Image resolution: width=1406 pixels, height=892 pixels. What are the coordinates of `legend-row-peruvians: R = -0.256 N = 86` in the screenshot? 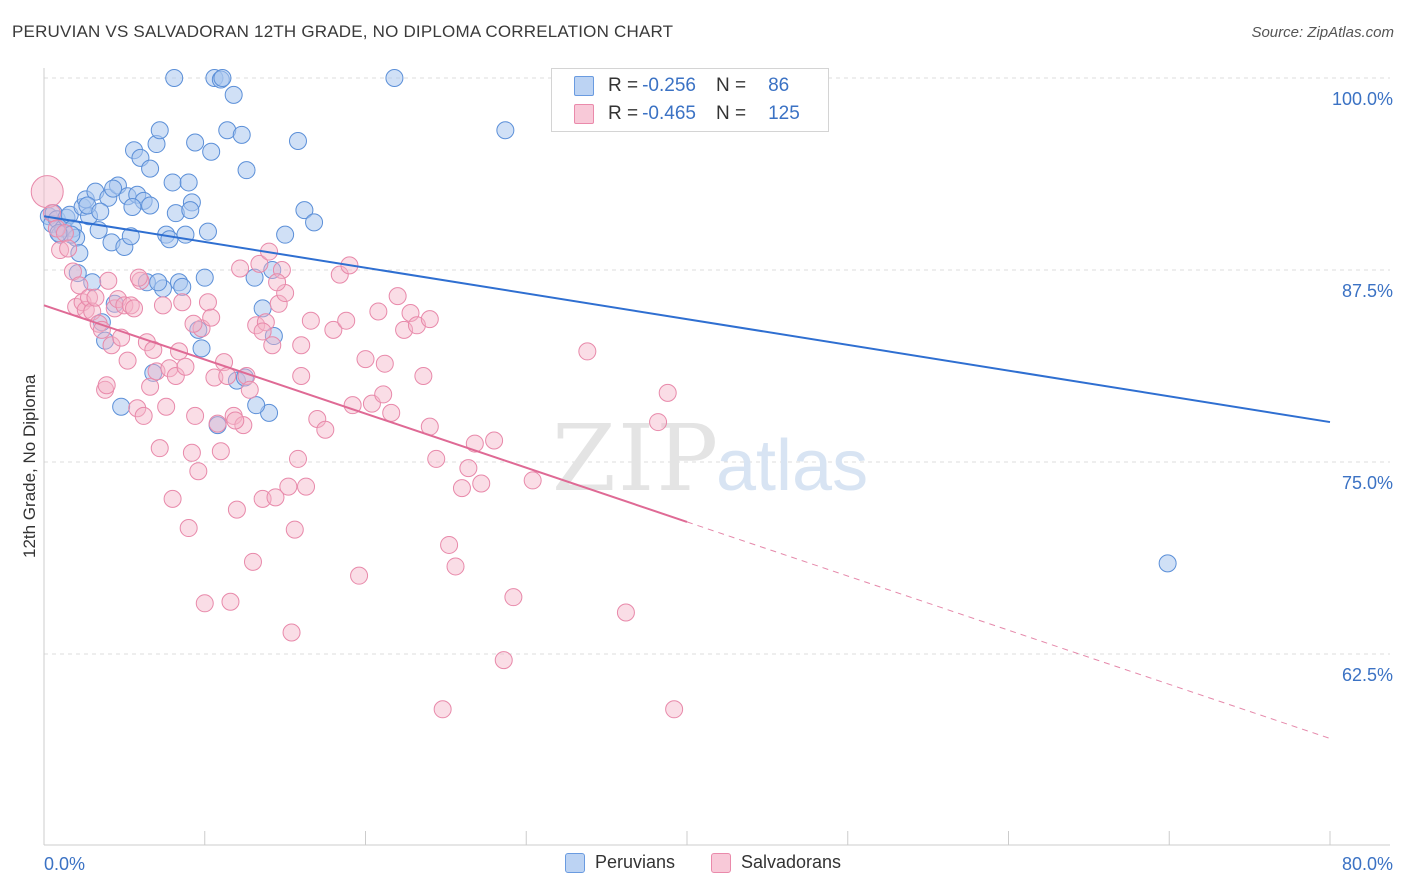 It's located at (681, 86).